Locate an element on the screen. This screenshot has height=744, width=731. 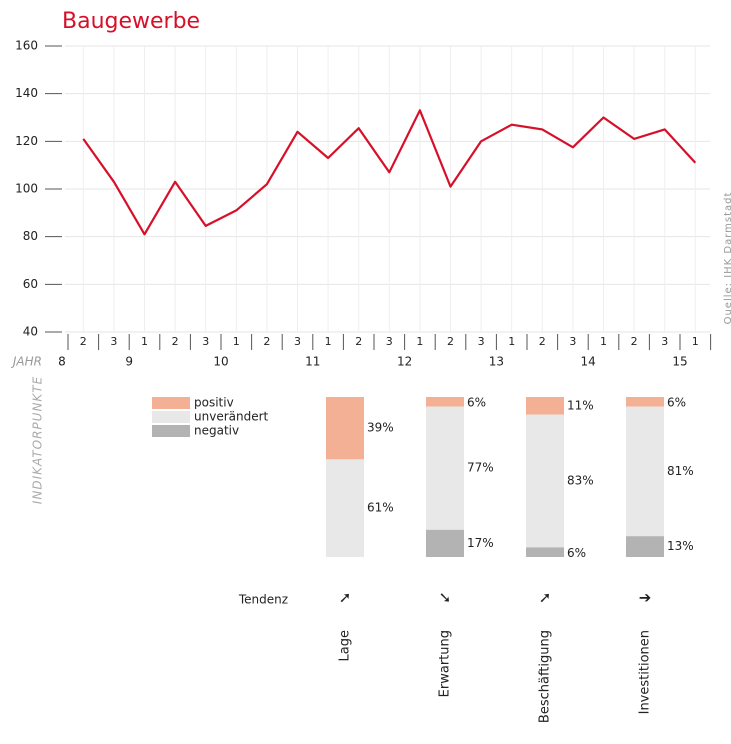
y-tick-label: 120 is located at coordinates (26, 141).